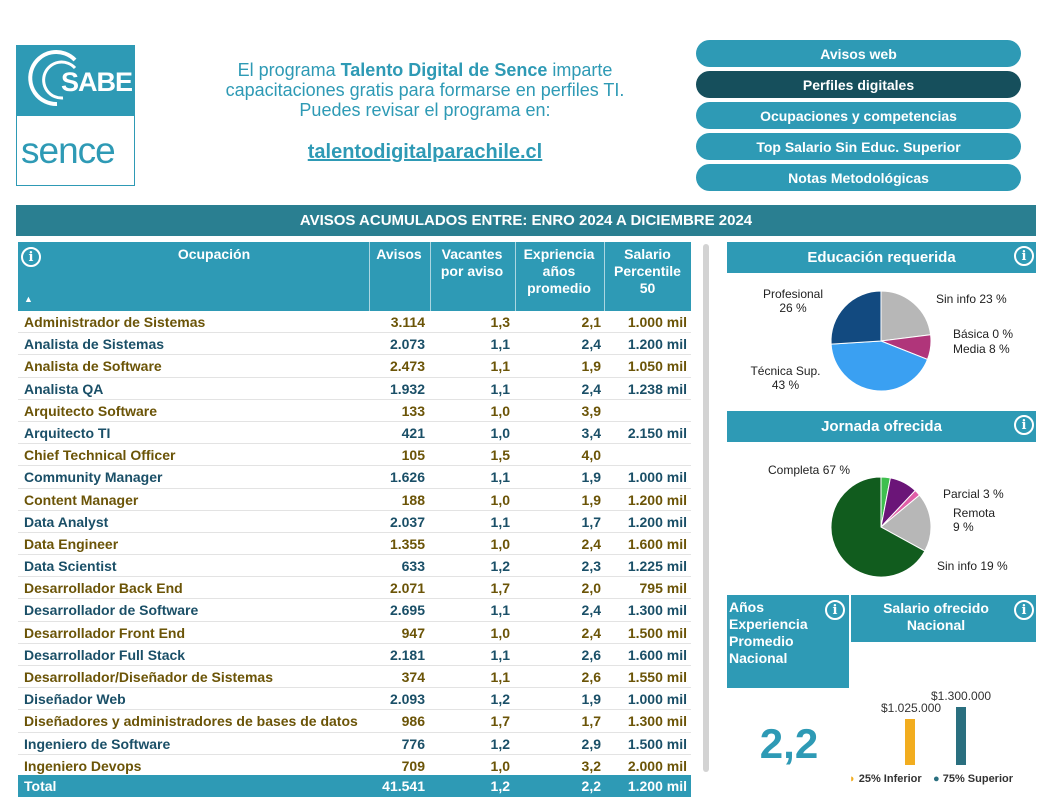 This screenshot has width=1056, height=805. What do you see at coordinates (500, 455) in the screenshot?
I see `cell-vacantes: 1,5` at bounding box center [500, 455].